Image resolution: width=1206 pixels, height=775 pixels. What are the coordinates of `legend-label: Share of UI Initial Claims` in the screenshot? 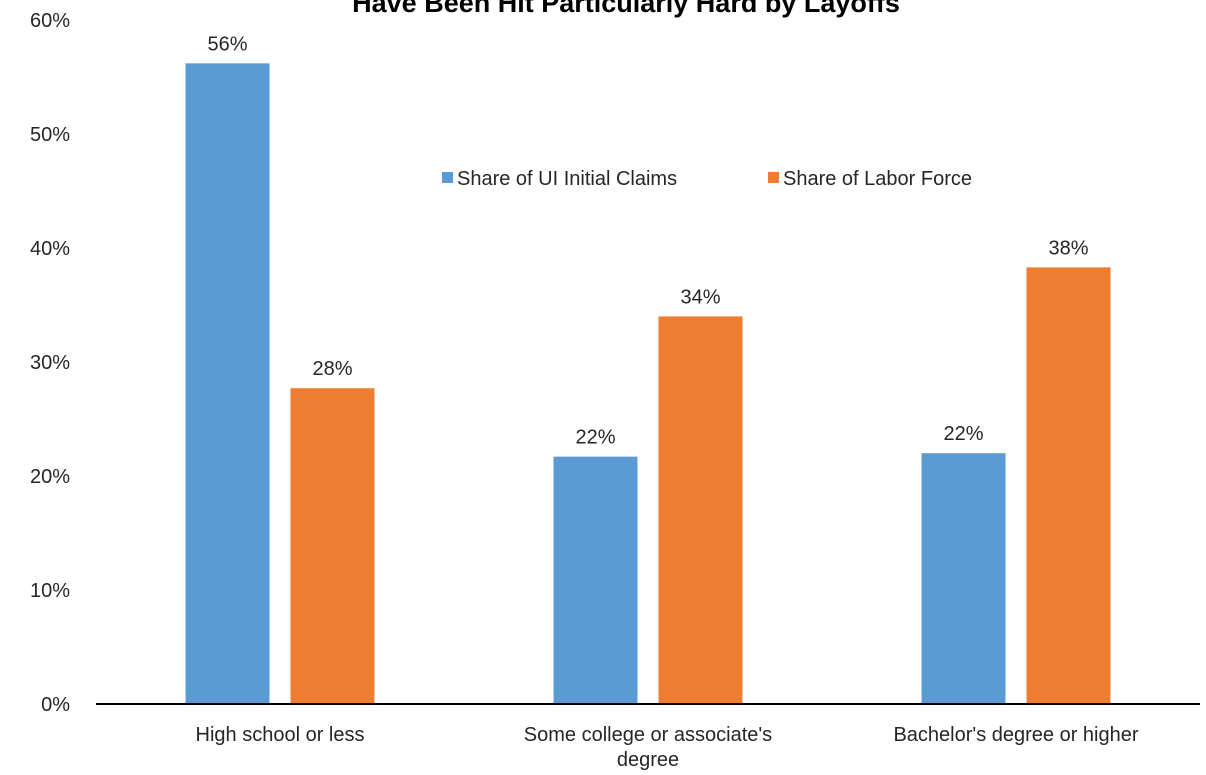 It's located at (567, 179).